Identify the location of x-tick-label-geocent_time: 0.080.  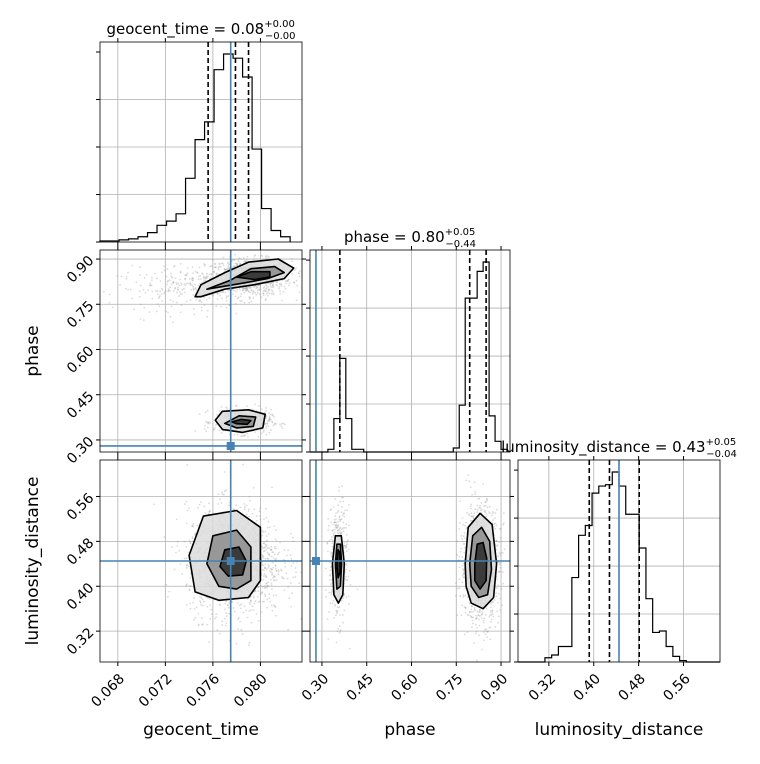
(251, 691).